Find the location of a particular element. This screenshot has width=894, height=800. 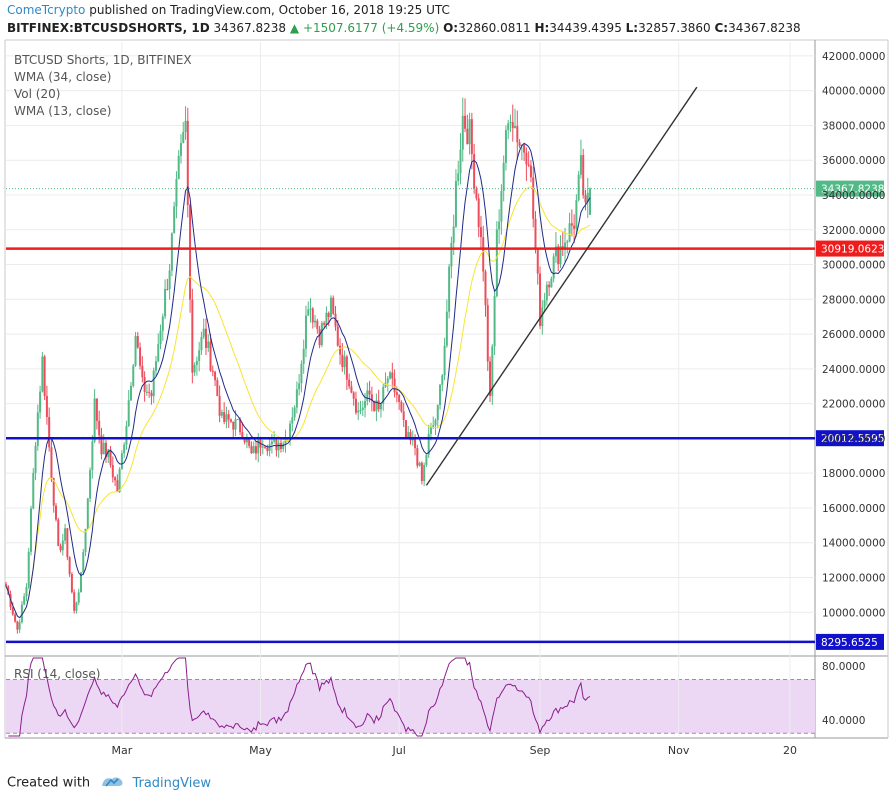

legend-item: WMA (13, close) is located at coordinates (62, 111).